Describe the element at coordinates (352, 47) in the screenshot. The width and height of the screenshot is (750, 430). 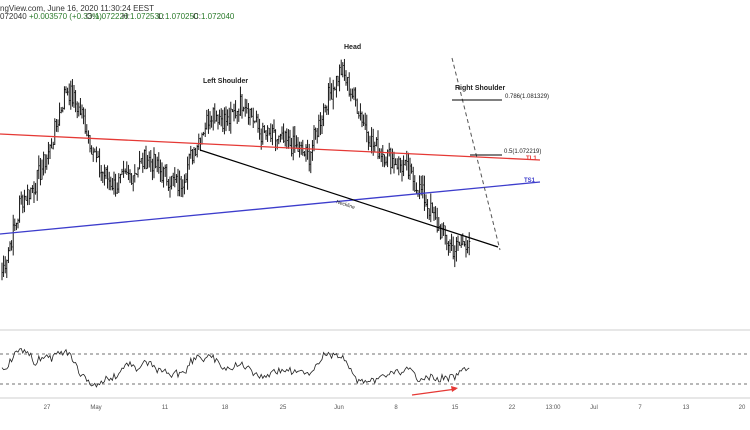
I see `head-label: Head` at that location.